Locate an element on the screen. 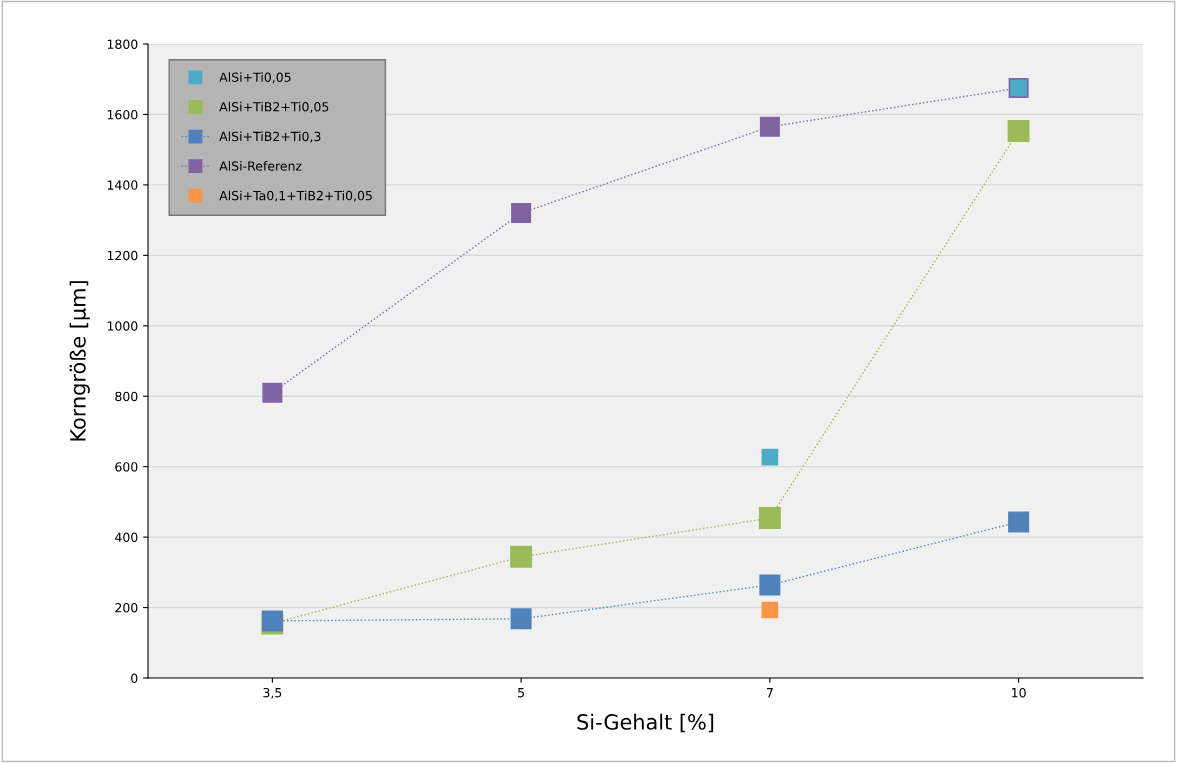 The image size is (1177, 763). legend-label: AlSi+TiB2+Ti0,3 is located at coordinates (270, 137).